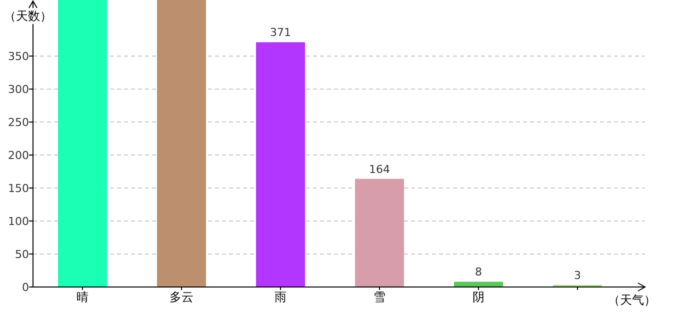 This screenshot has width=680, height=320. Describe the element at coordinates (22, 255) in the screenshot. I see `y-tick-label: 50` at that location.